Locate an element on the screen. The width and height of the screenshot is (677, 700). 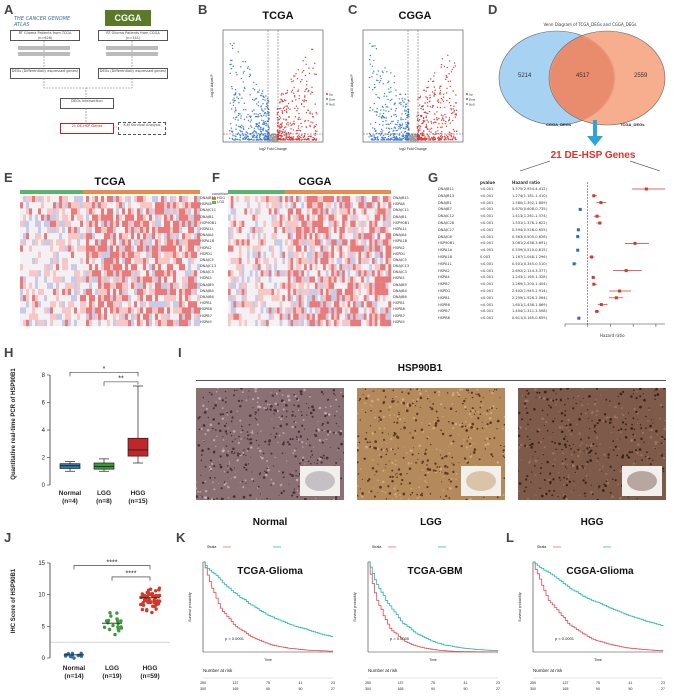
km-curve-low is located at coordinates (598, 593).